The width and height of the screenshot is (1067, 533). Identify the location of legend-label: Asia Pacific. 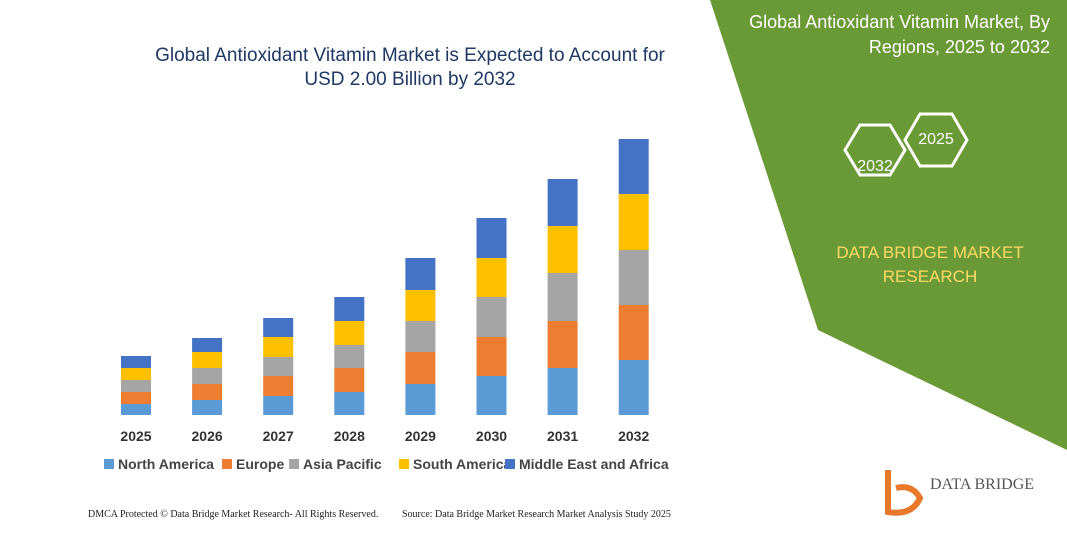
(342, 464).